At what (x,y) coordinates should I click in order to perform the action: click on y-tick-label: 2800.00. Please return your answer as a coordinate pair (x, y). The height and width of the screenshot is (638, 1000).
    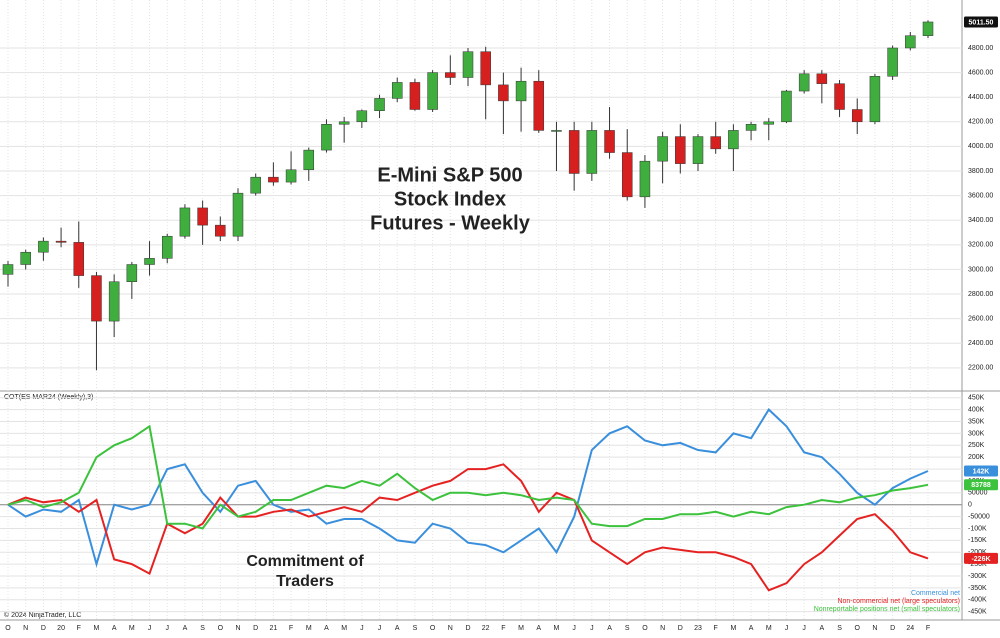
    Looking at the image, I should click on (980, 294).